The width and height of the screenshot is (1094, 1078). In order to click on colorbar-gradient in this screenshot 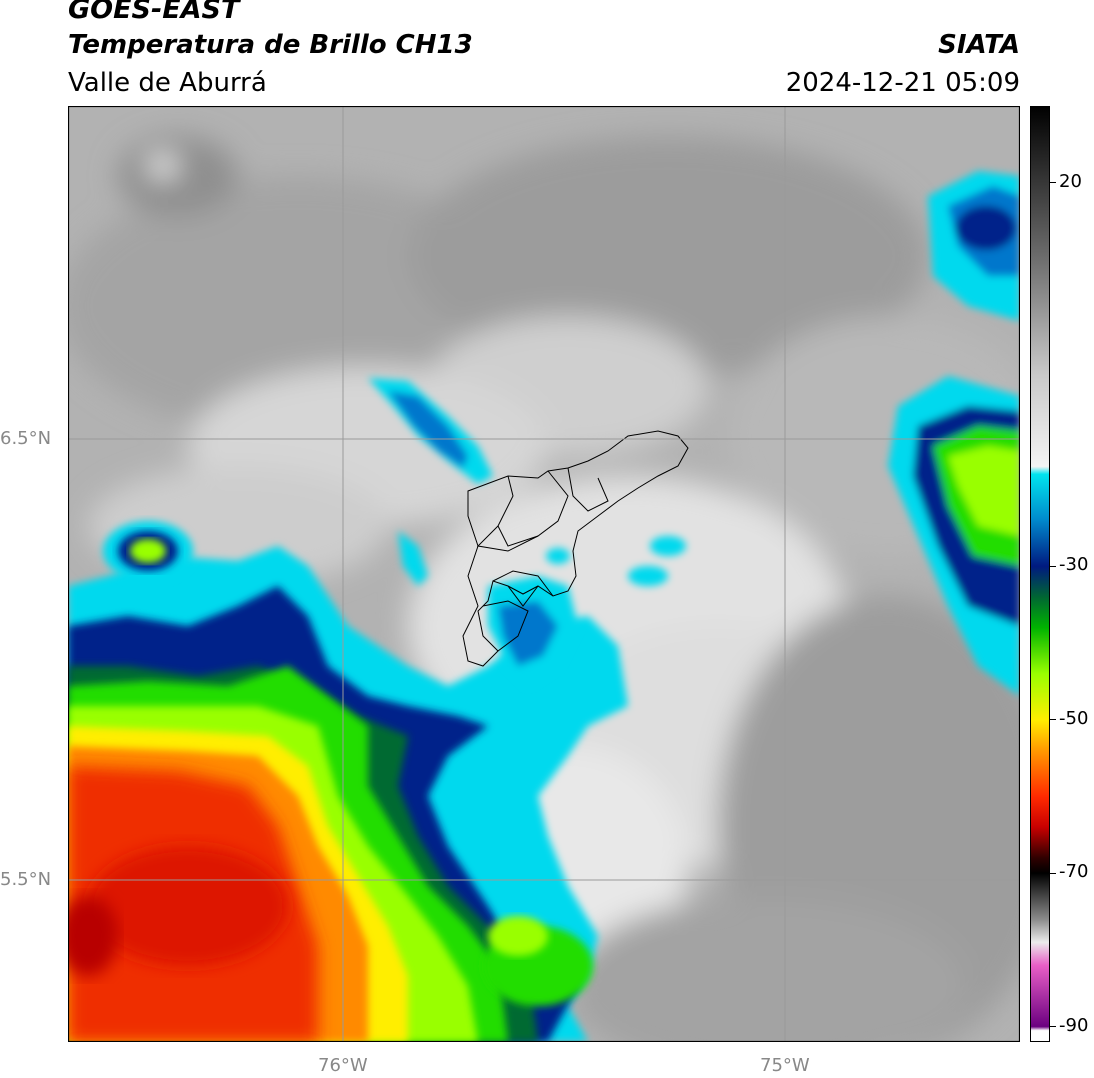, I will do `click(1040, 574)`.